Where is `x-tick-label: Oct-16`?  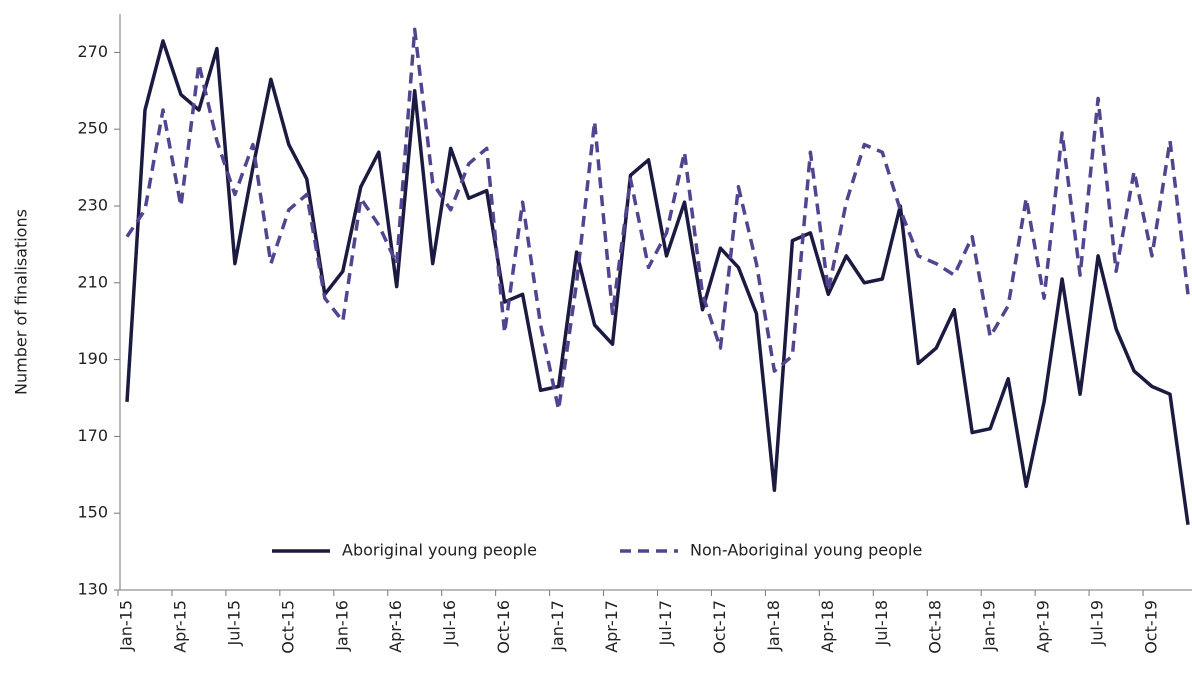 x-tick-label: Oct-16 is located at coordinates (503, 627).